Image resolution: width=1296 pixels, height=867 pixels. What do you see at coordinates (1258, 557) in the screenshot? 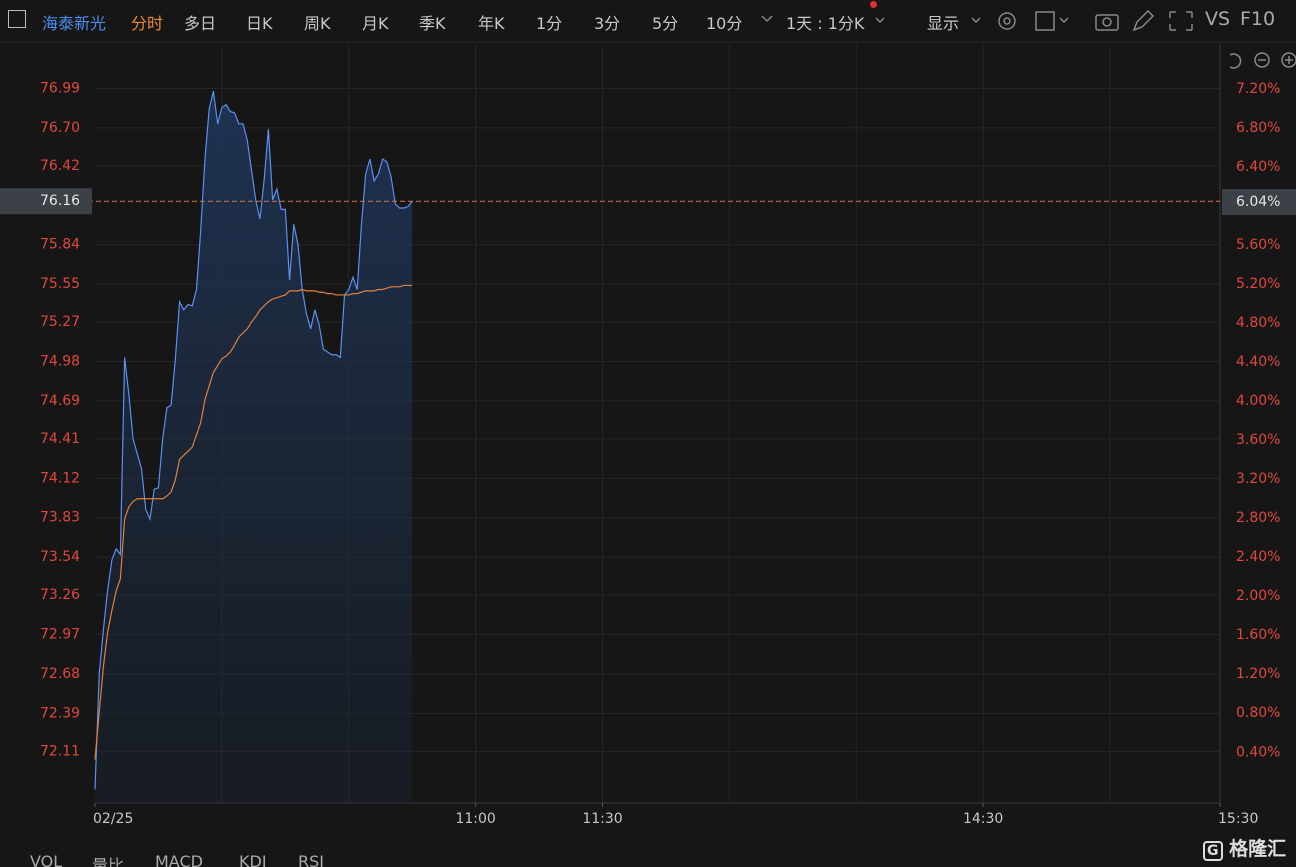
I see `y2-tick-label: 2.40%` at bounding box center [1258, 557].